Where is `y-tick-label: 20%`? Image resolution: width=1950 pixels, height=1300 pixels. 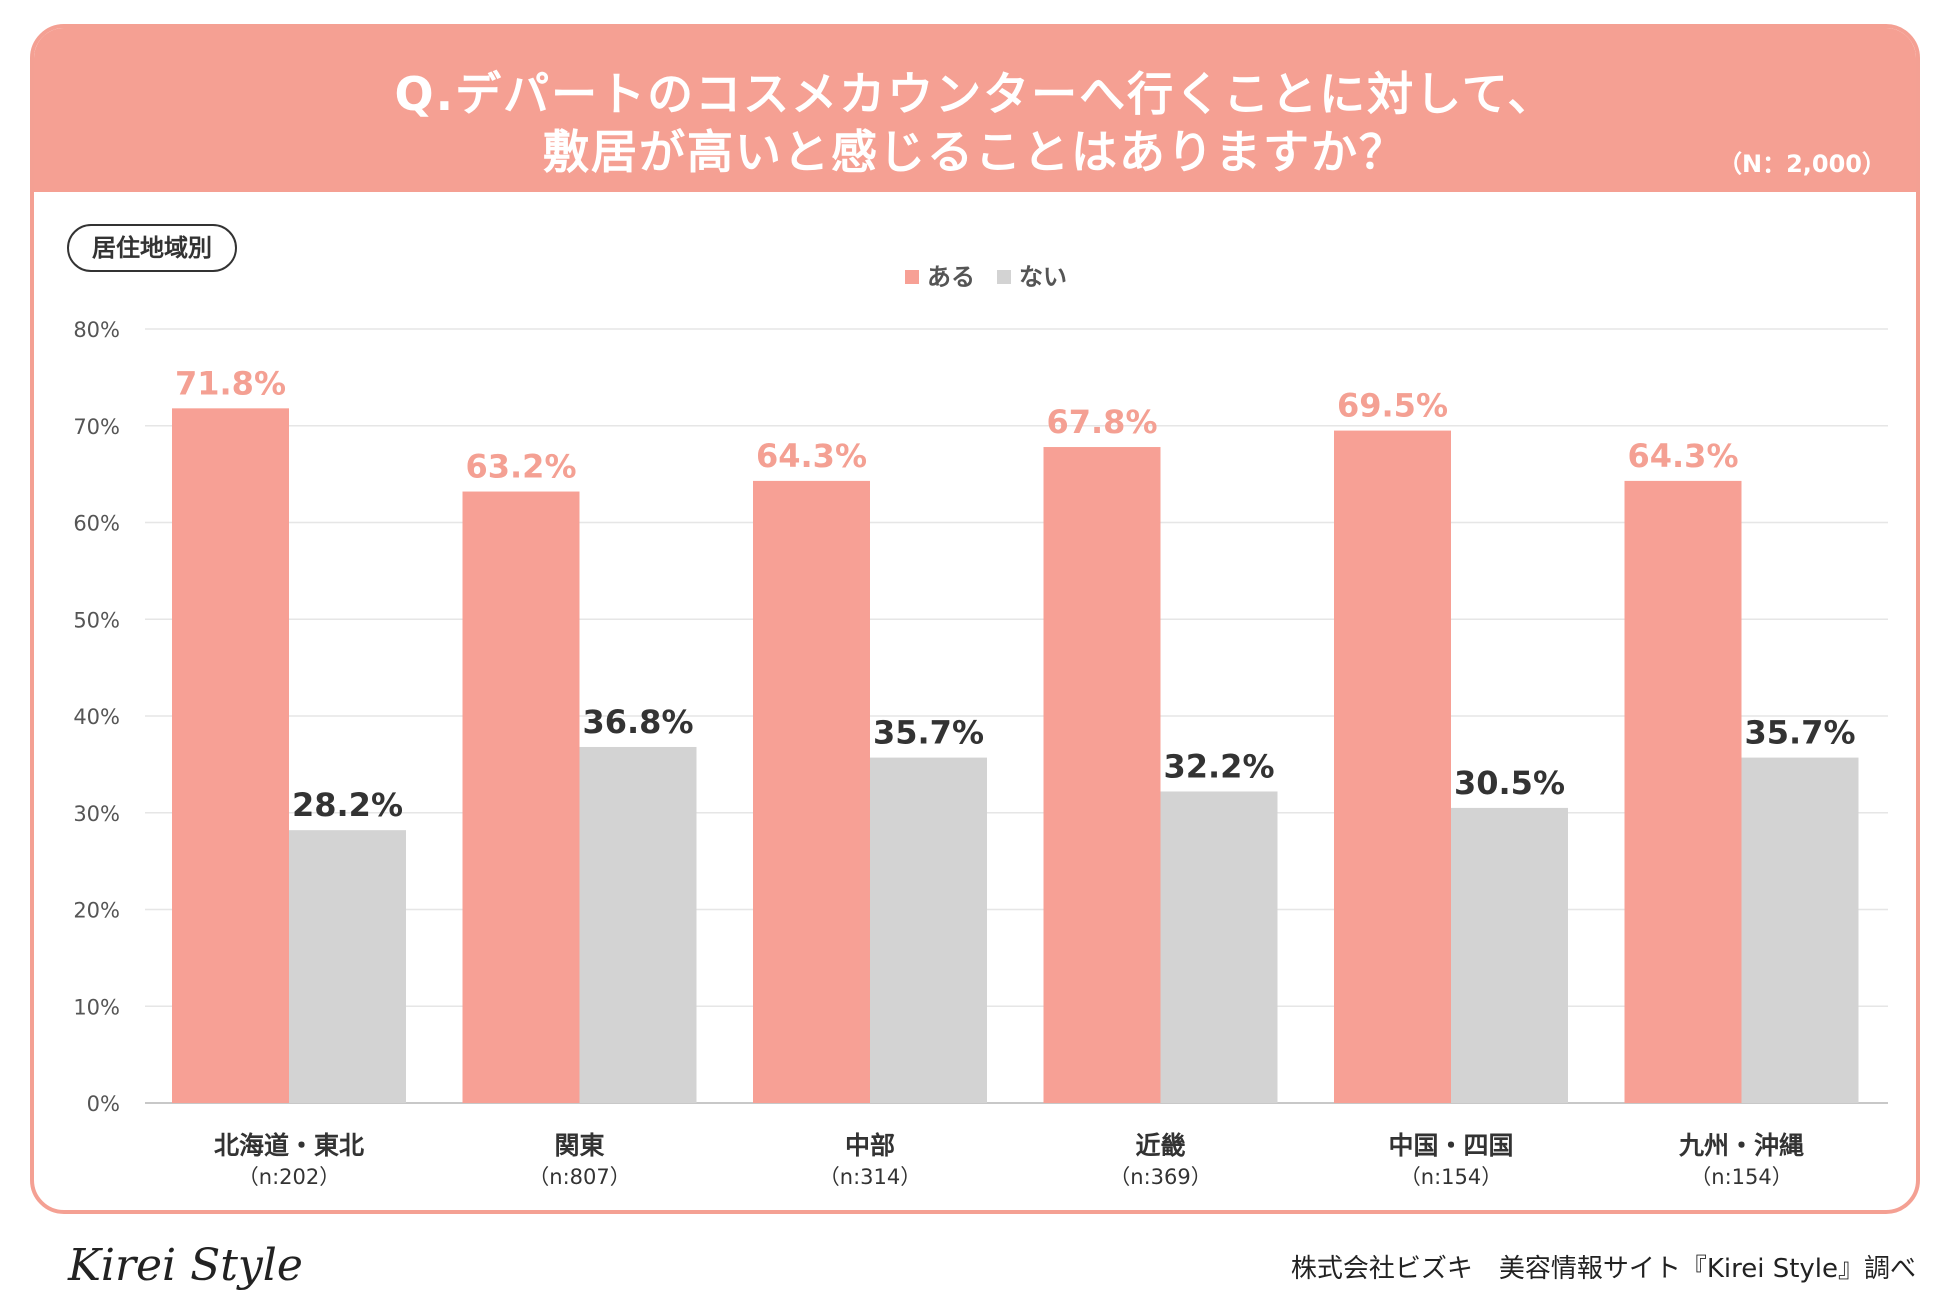 y-tick-label: 20% is located at coordinates (96, 911).